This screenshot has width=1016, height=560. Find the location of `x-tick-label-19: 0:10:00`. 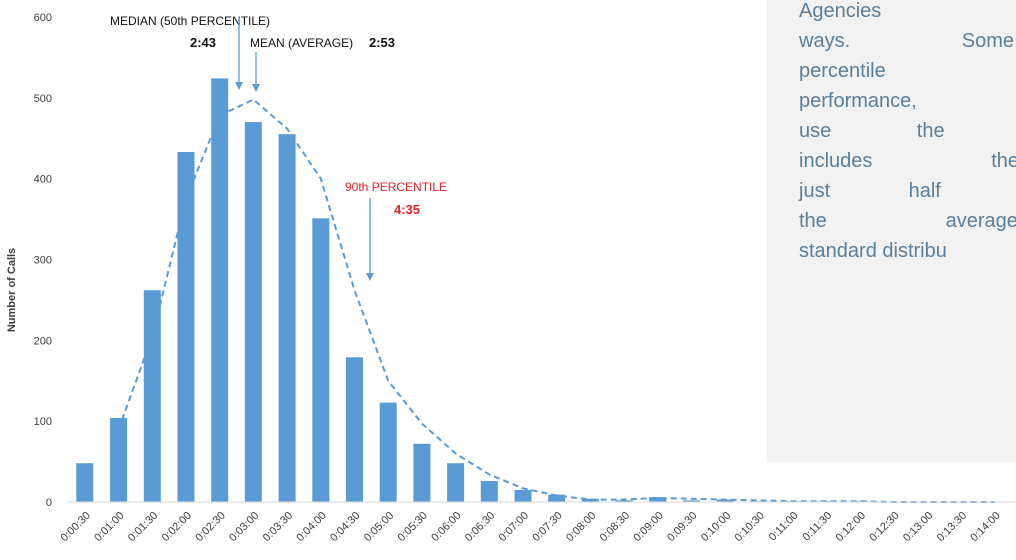

x-tick-label-19: 0:10:00 is located at coordinates (716, 527).